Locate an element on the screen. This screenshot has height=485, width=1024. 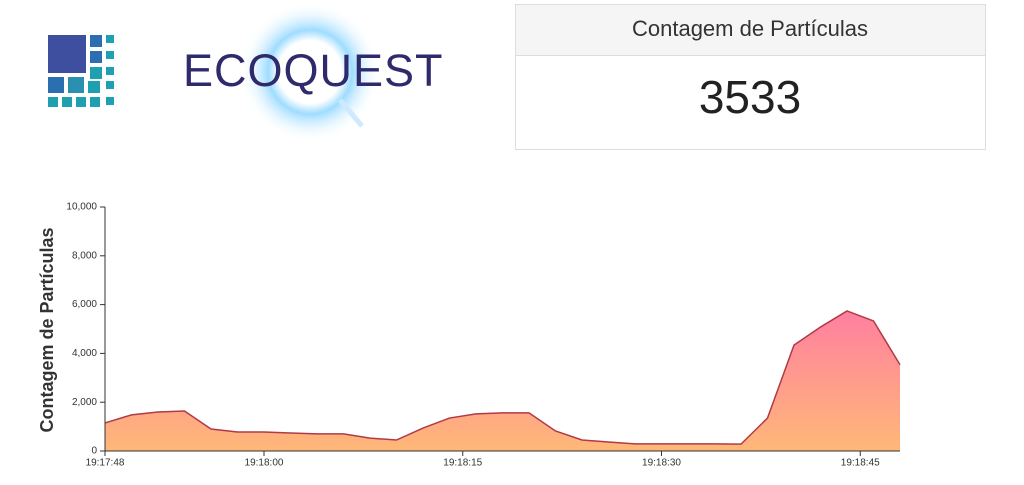
card-header is located at coordinates (750, 30).